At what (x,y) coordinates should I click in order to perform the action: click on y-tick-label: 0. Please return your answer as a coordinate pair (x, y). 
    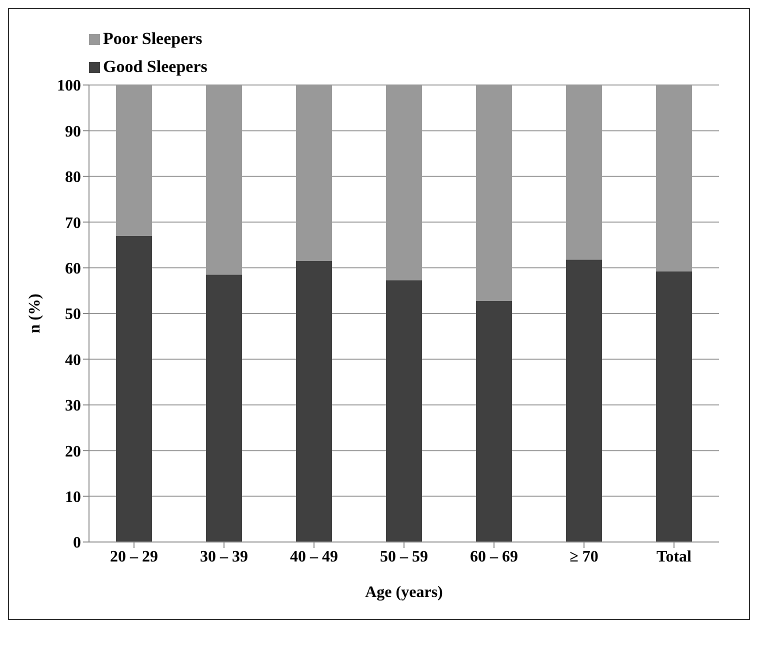
    Looking at the image, I should click on (77, 543).